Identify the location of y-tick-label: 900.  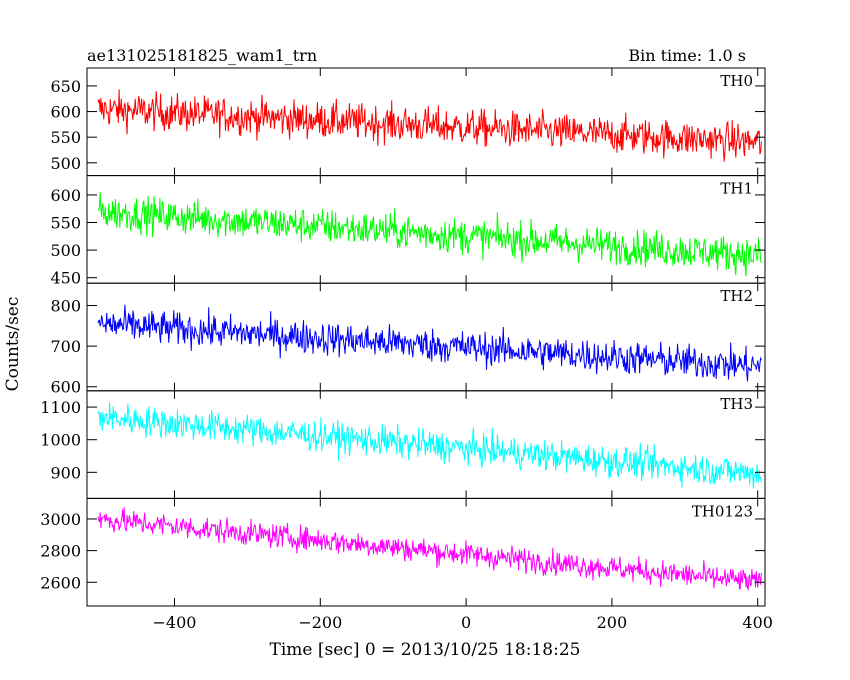
(65, 472).